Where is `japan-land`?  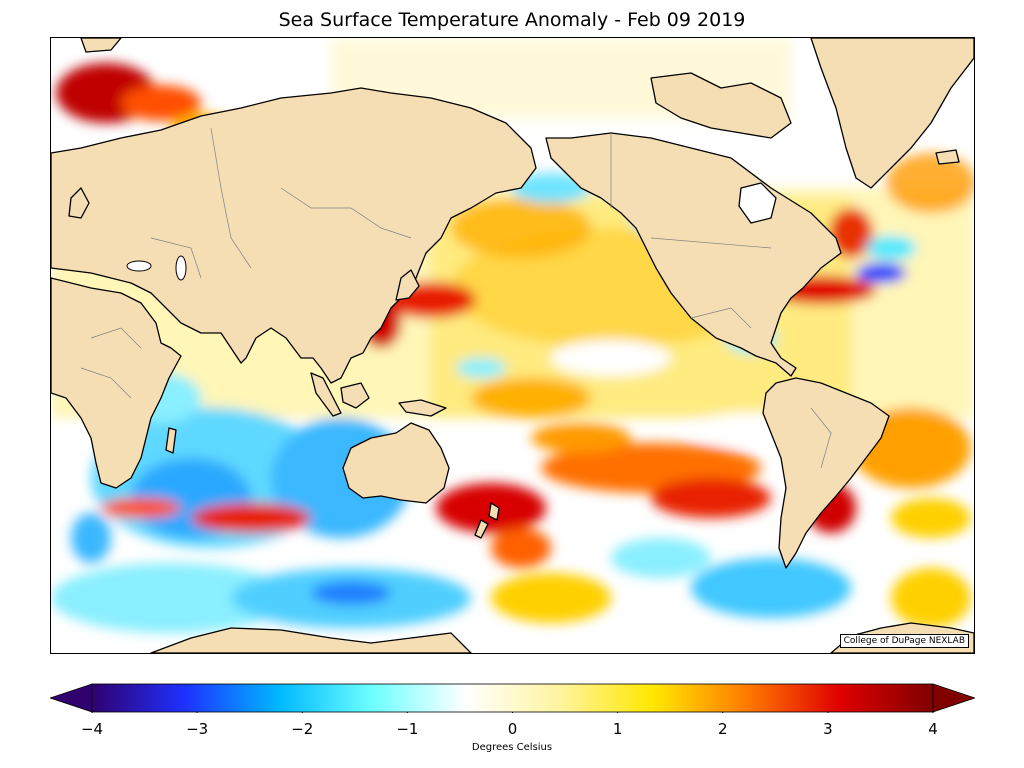
japan-land is located at coordinates (407, 285).